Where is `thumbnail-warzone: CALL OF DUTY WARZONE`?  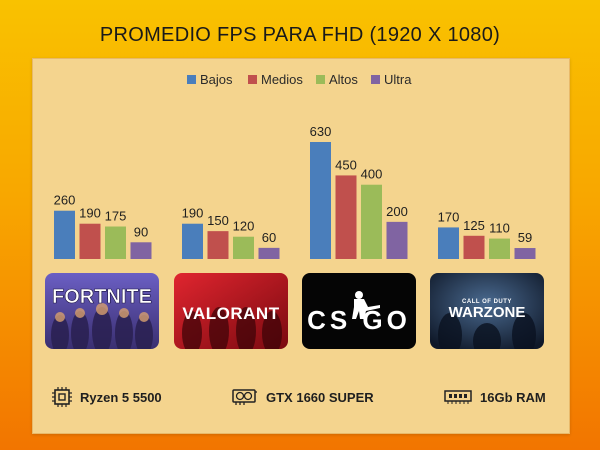 thumbnail-warzone: CALL OF DUTY WARZONE is located at coordinates (487, 311).